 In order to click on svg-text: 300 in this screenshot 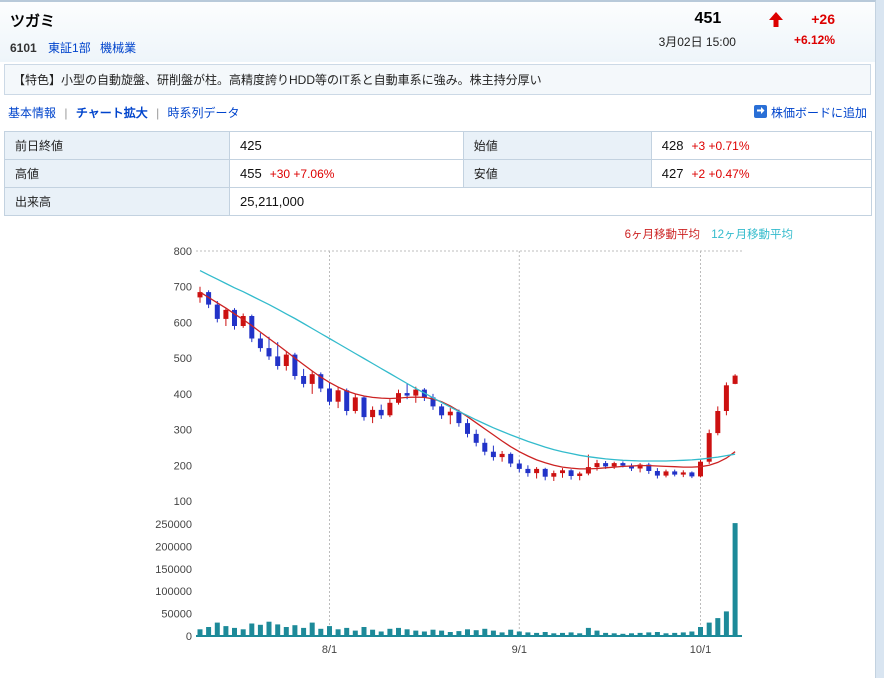, I will do `click(183, 431)`.